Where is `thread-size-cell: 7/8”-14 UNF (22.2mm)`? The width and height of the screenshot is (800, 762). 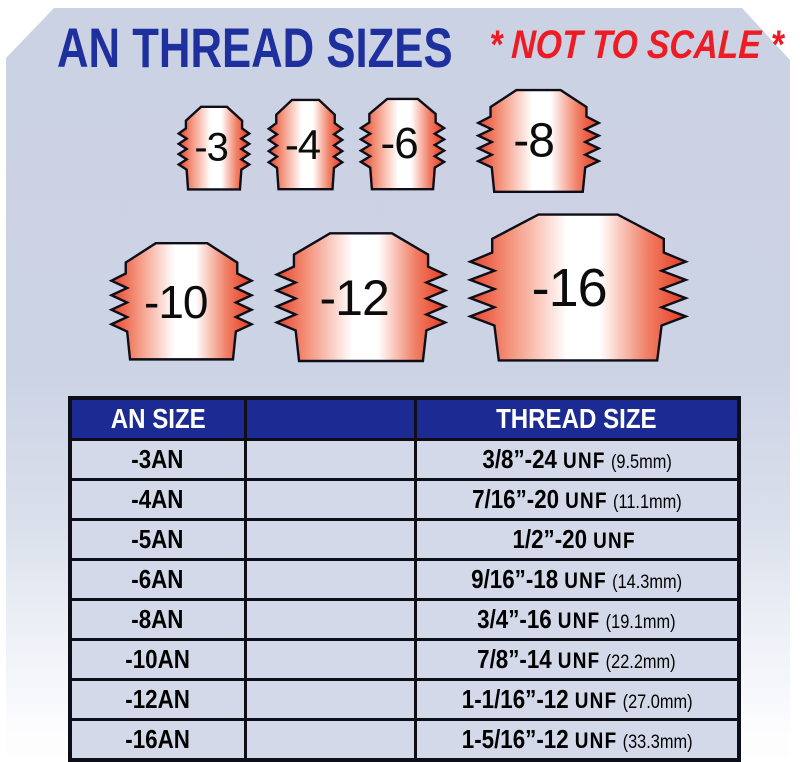 thread-size-cell: 7/8”-14 UNF (22.2mm) is located at coordinates (577, 659).